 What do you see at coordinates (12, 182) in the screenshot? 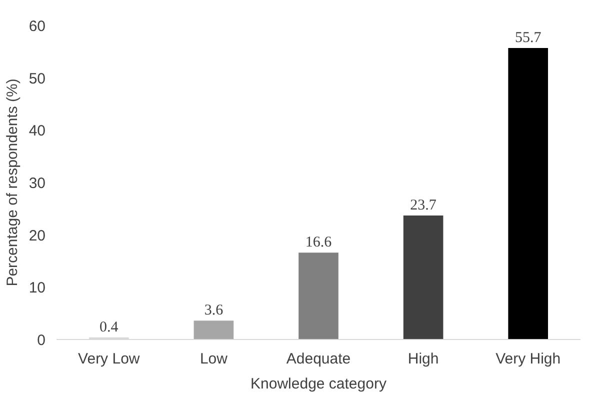
I see `y-axis-title: Percentage of respondents (%)` at bounding box center [12, 182].